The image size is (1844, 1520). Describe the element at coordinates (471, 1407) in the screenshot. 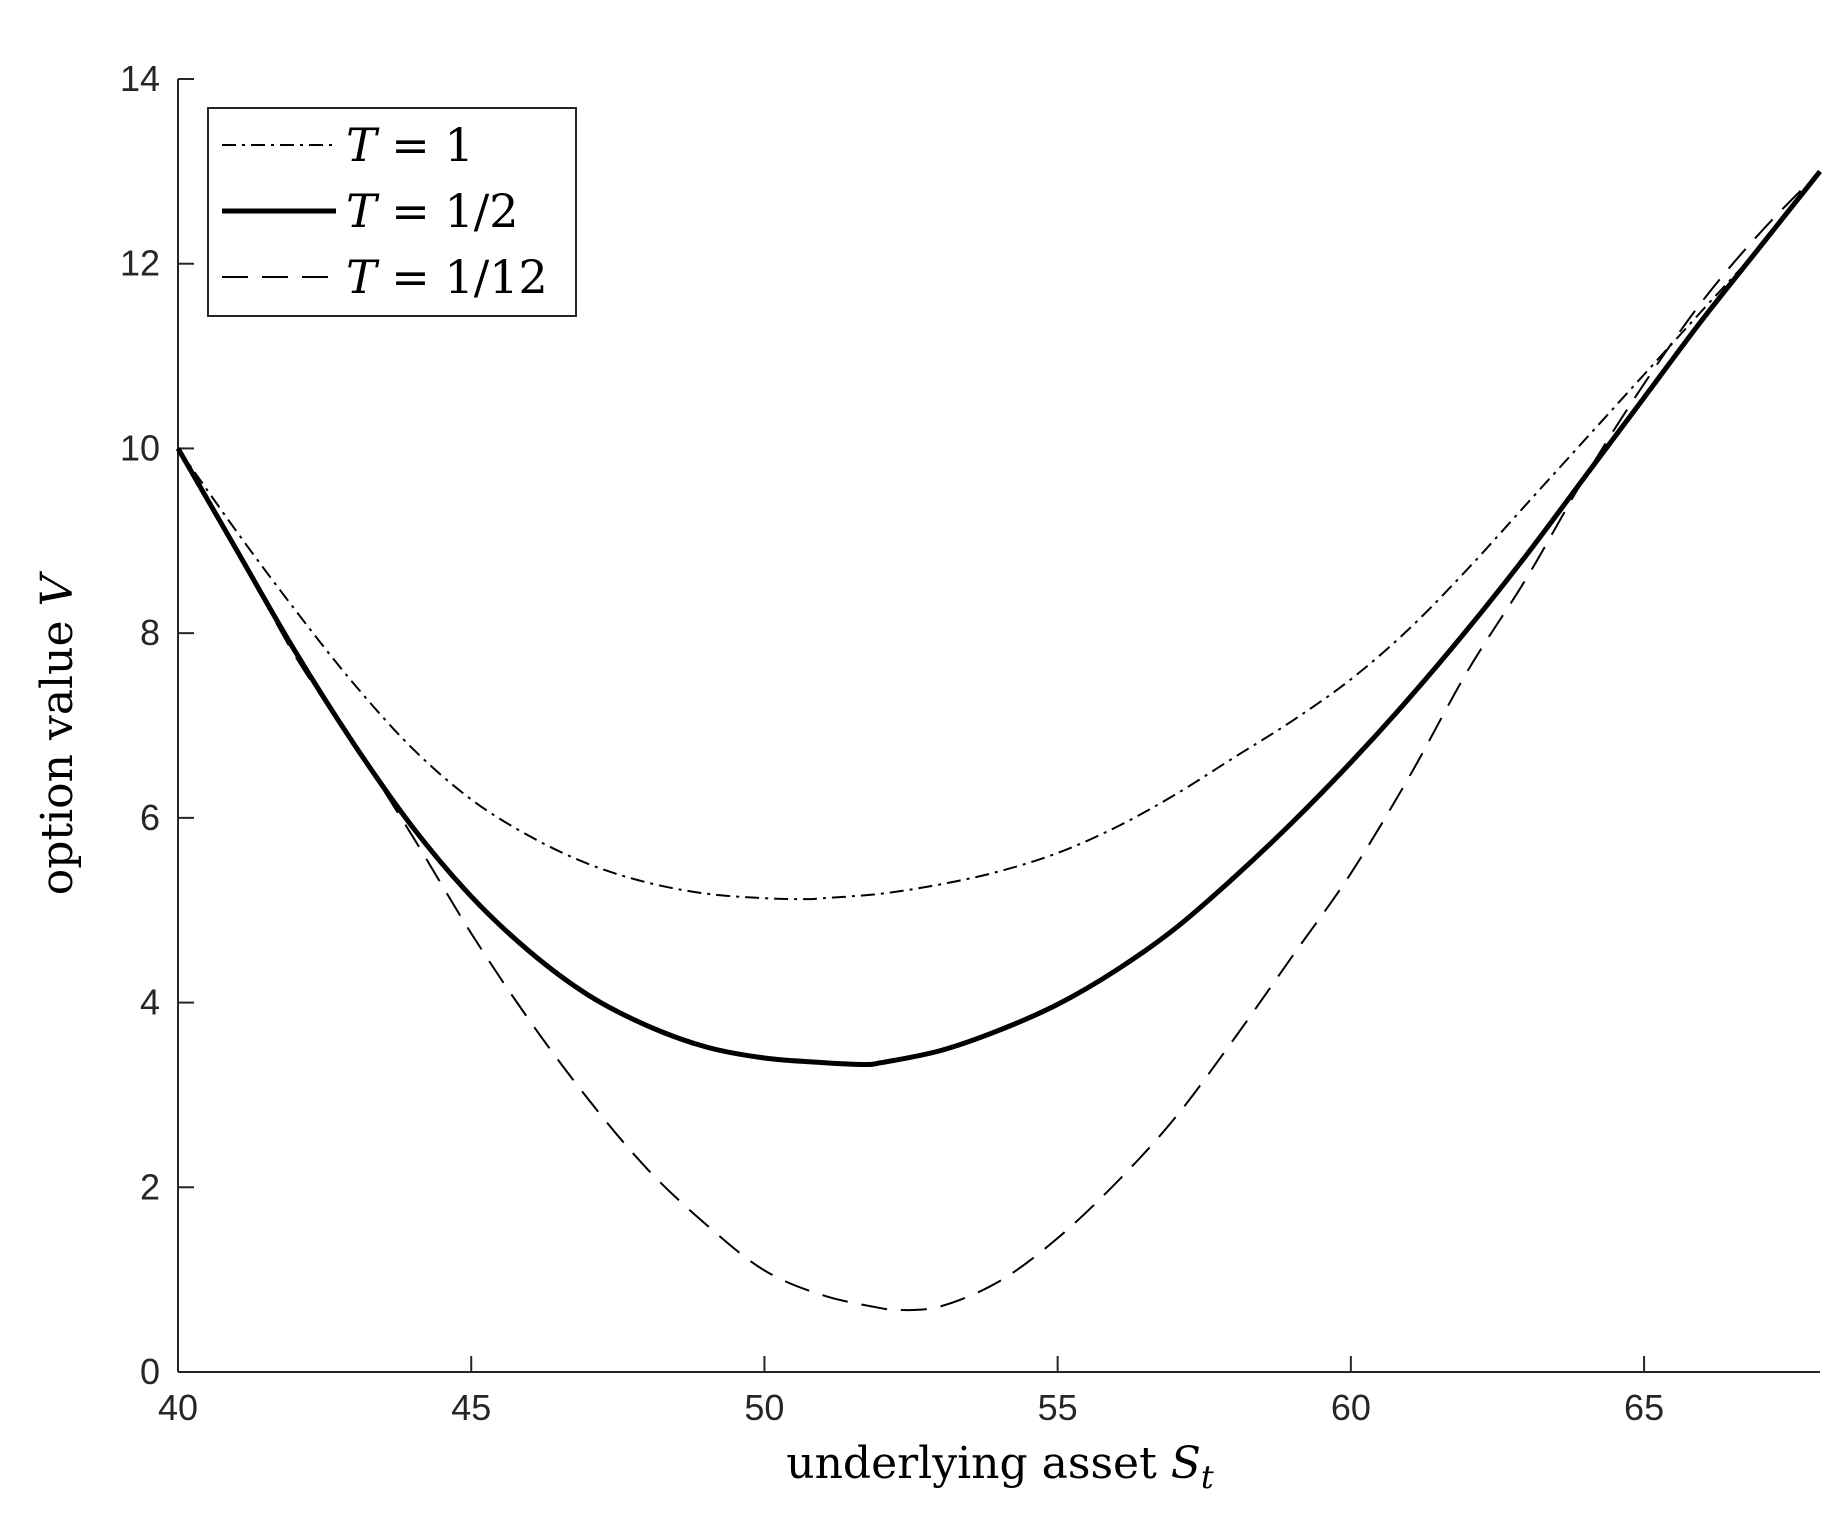

I see `x-tick-label: 45` at that location.